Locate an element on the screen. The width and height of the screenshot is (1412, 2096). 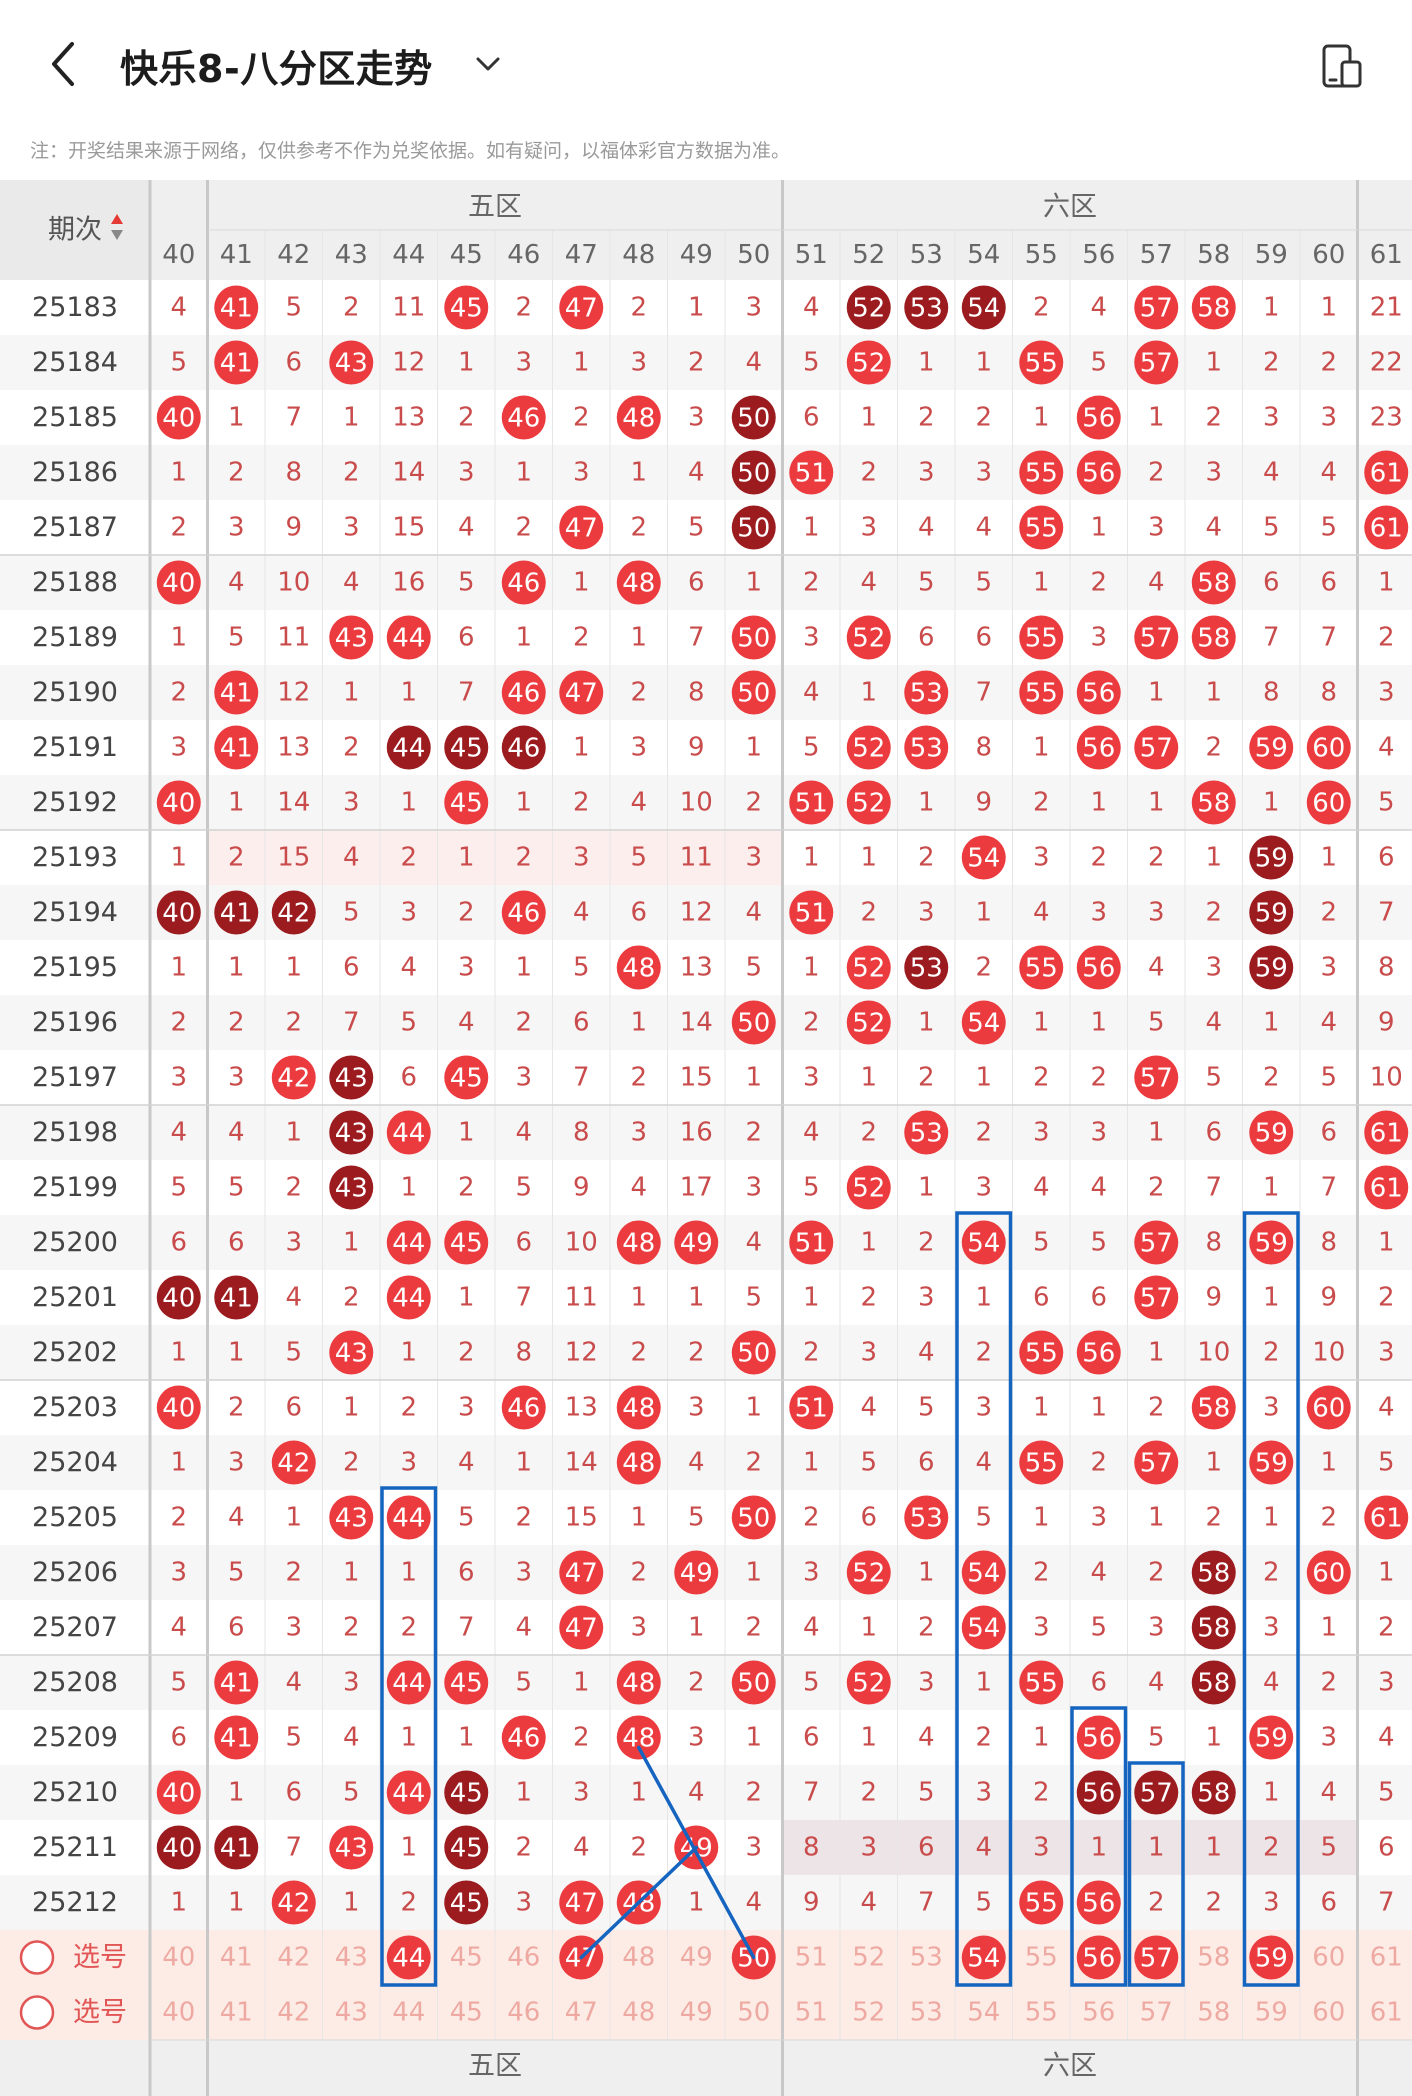
miss-count: 16 is located at coordinates (408, 583).